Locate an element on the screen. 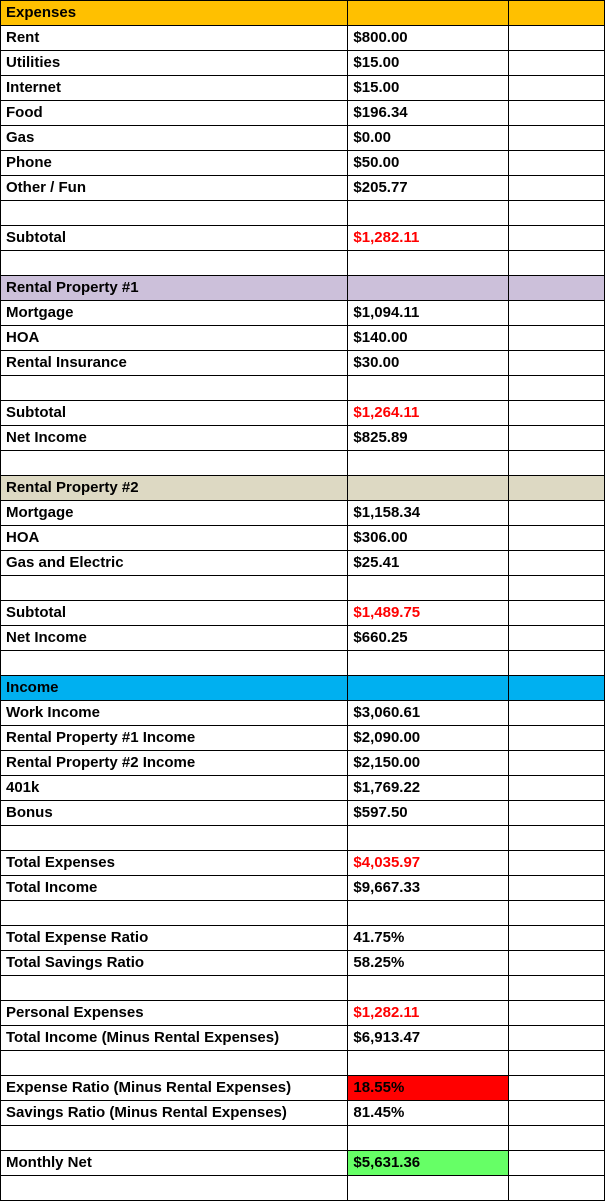 The width and height of the screenshot is (605, 1201). value-cell: $1,264.11 is located at coordinates (429, 413).